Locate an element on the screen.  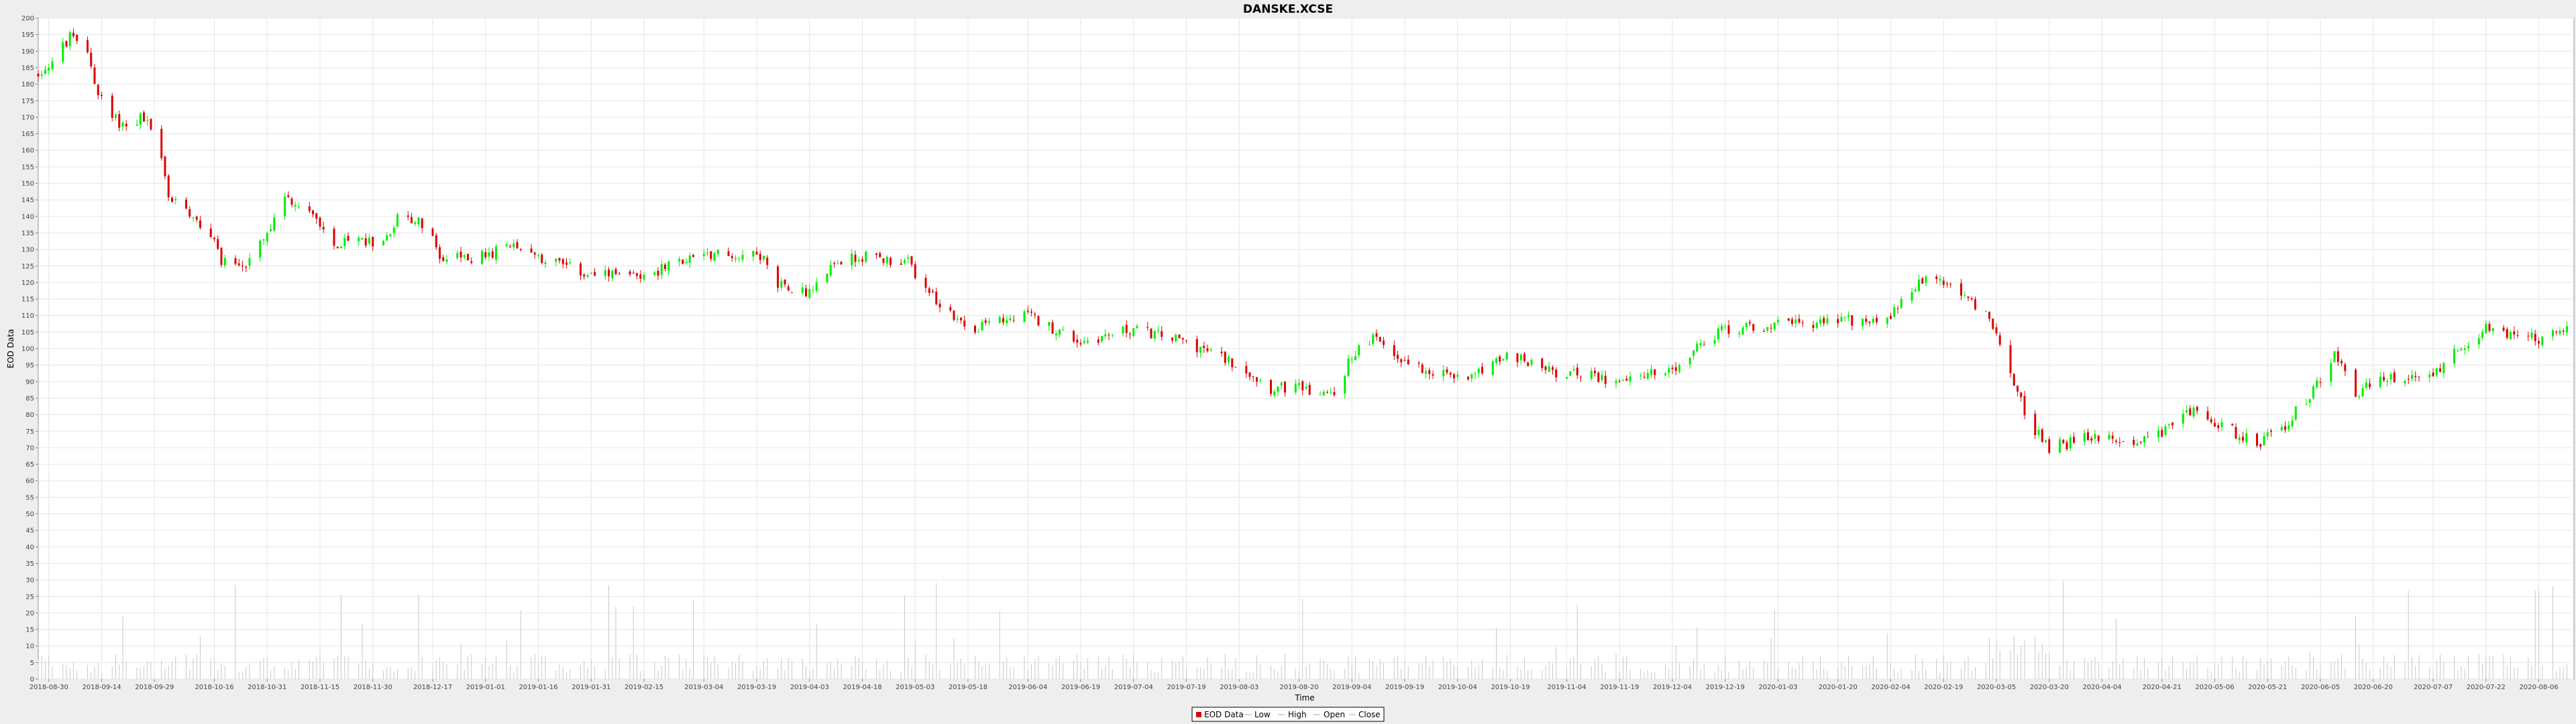
y-tick-label: 90 is located at coordinates (29, 382).